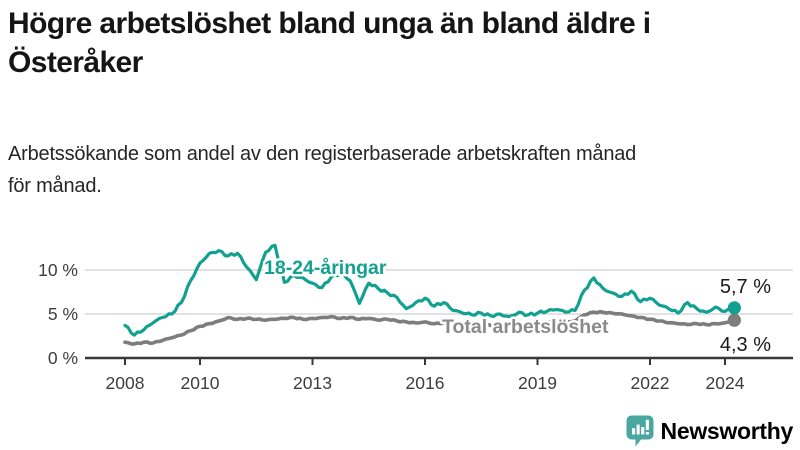  What do you see at coordinates (734, 320) in the screenshot?
I see `end-dot-total` at bounding box center [734, 320].